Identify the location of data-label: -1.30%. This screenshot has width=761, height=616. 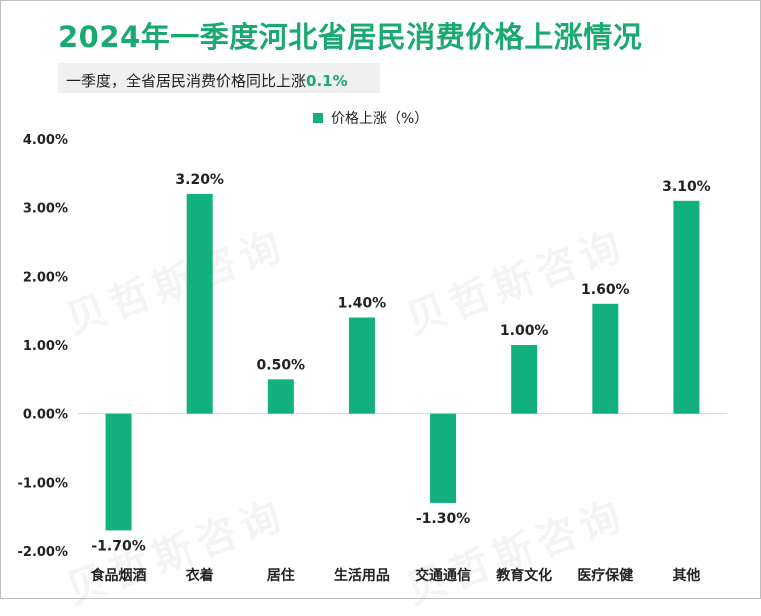
(443, 519).